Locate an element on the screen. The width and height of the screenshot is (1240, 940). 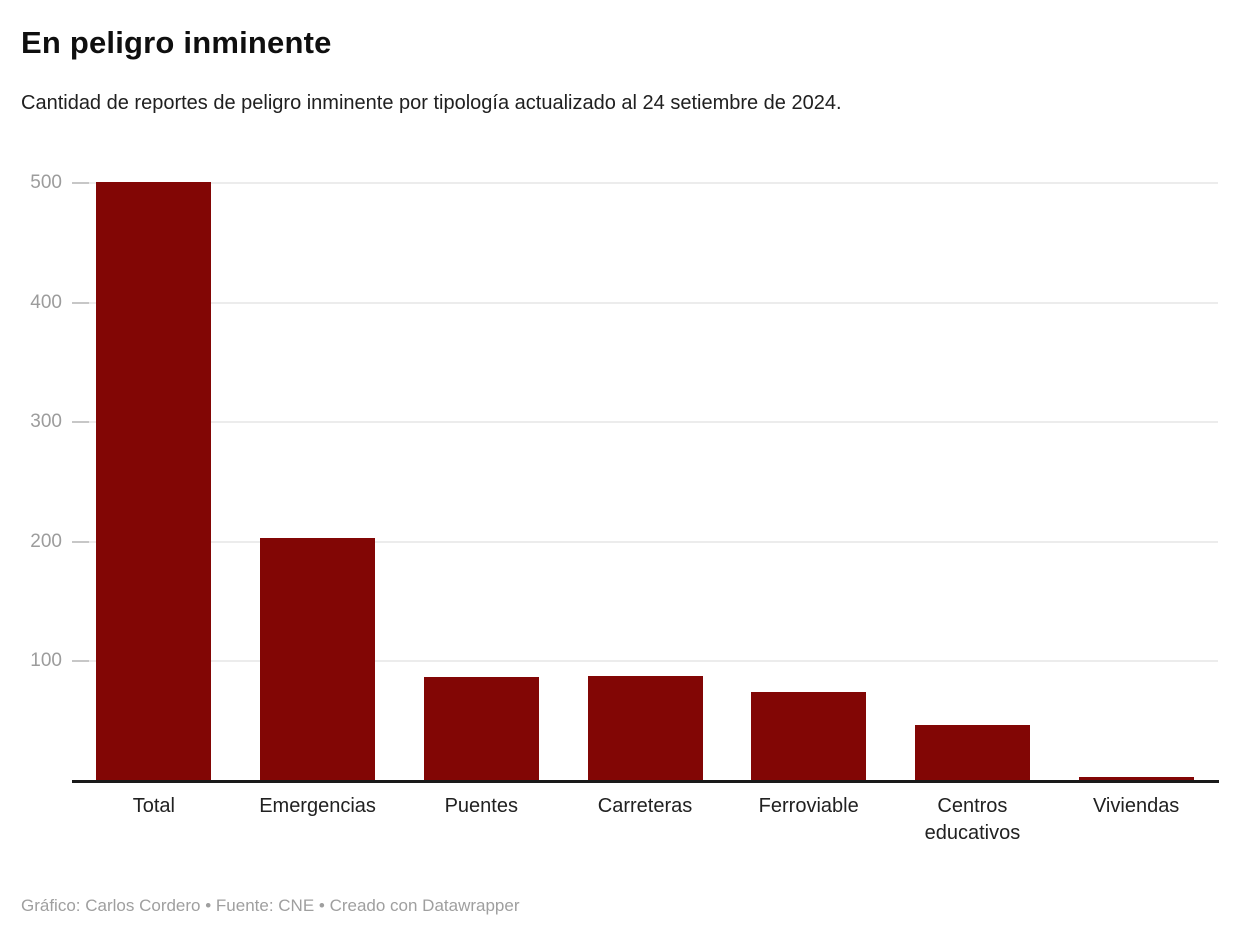
bar-emergencias is located at coordinates (318, 659).